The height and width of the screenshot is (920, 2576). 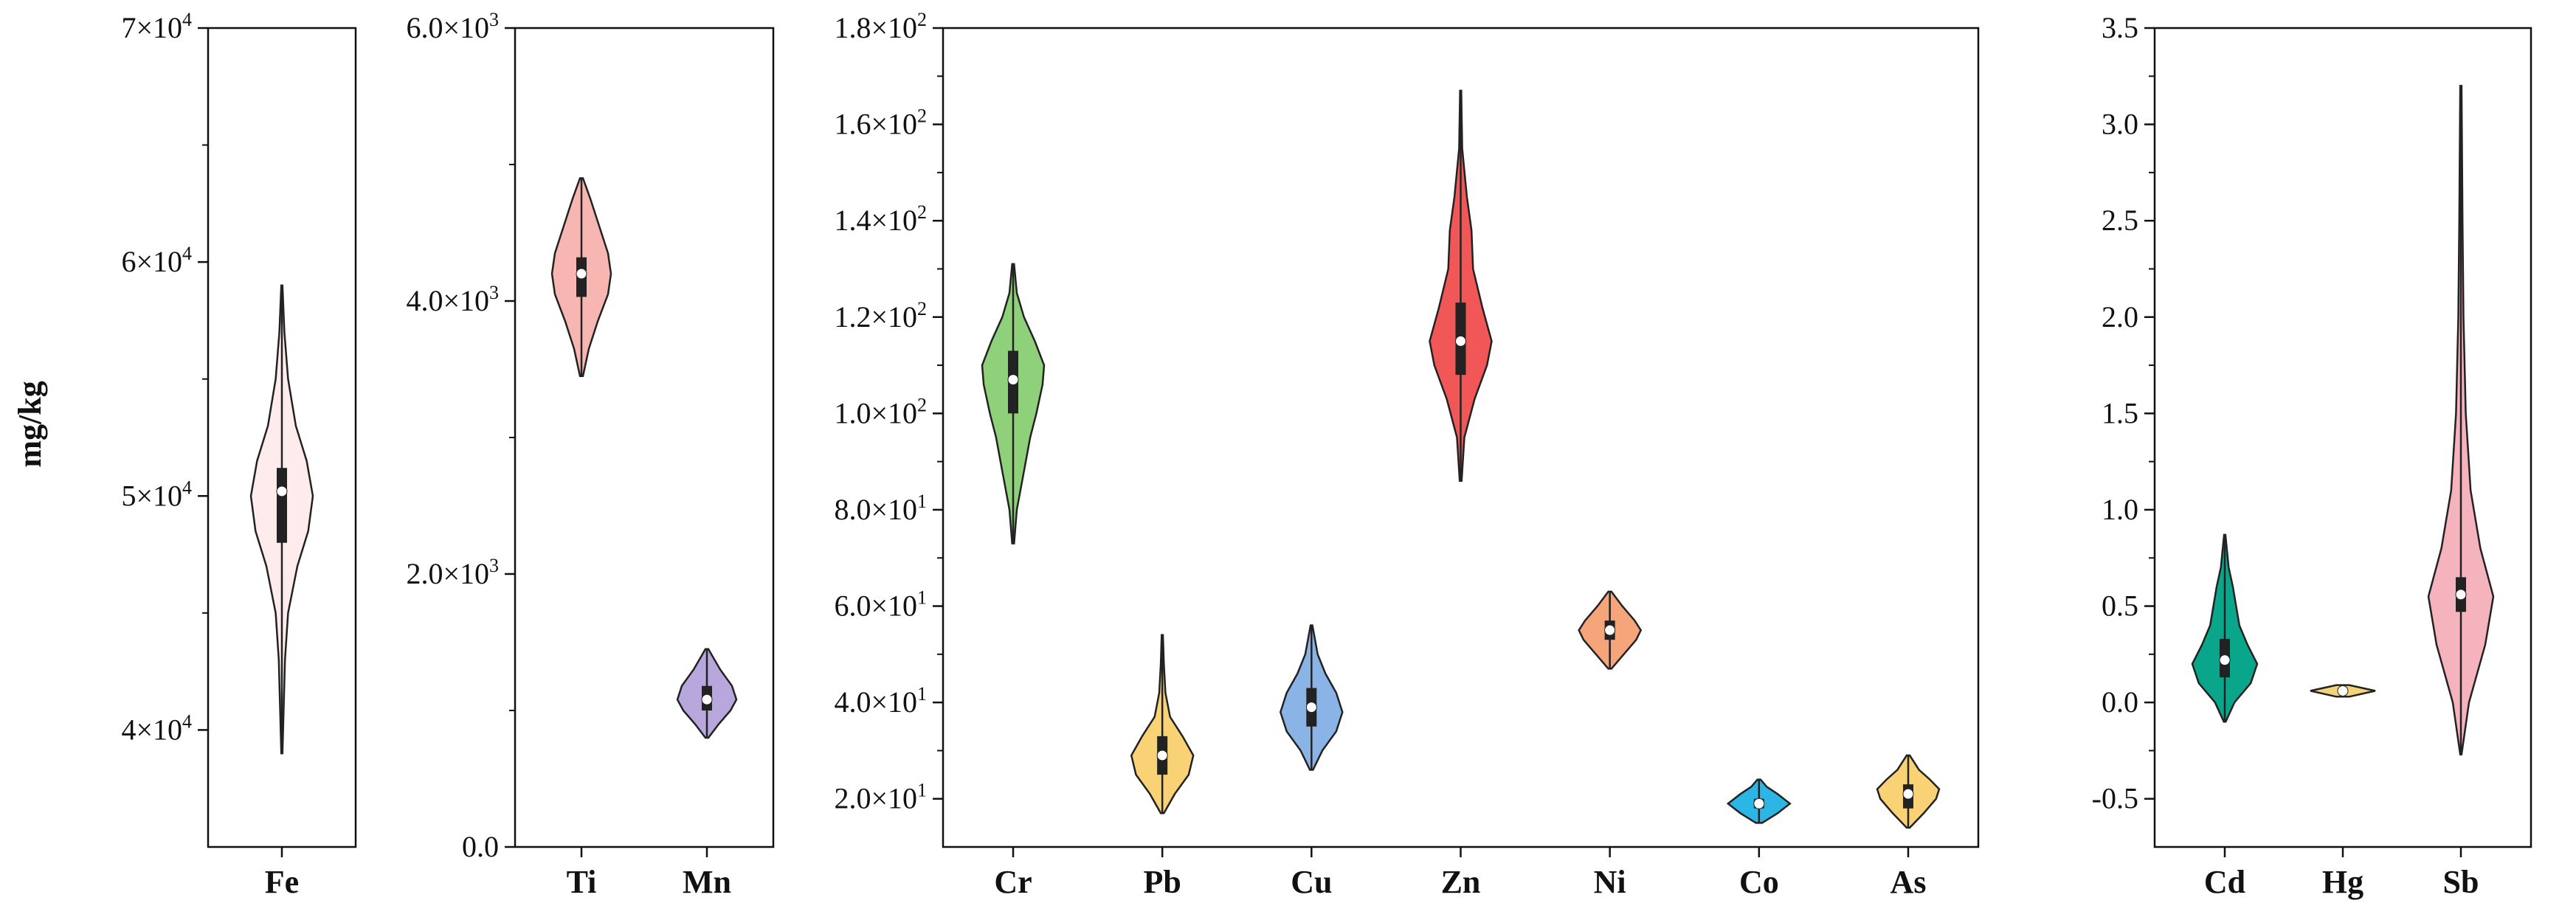 I want to click on panel-2: 0.0 2.0×10³ 4.0×10³ 6.0×10³ Ti Mn, so click(x=591, y=454).